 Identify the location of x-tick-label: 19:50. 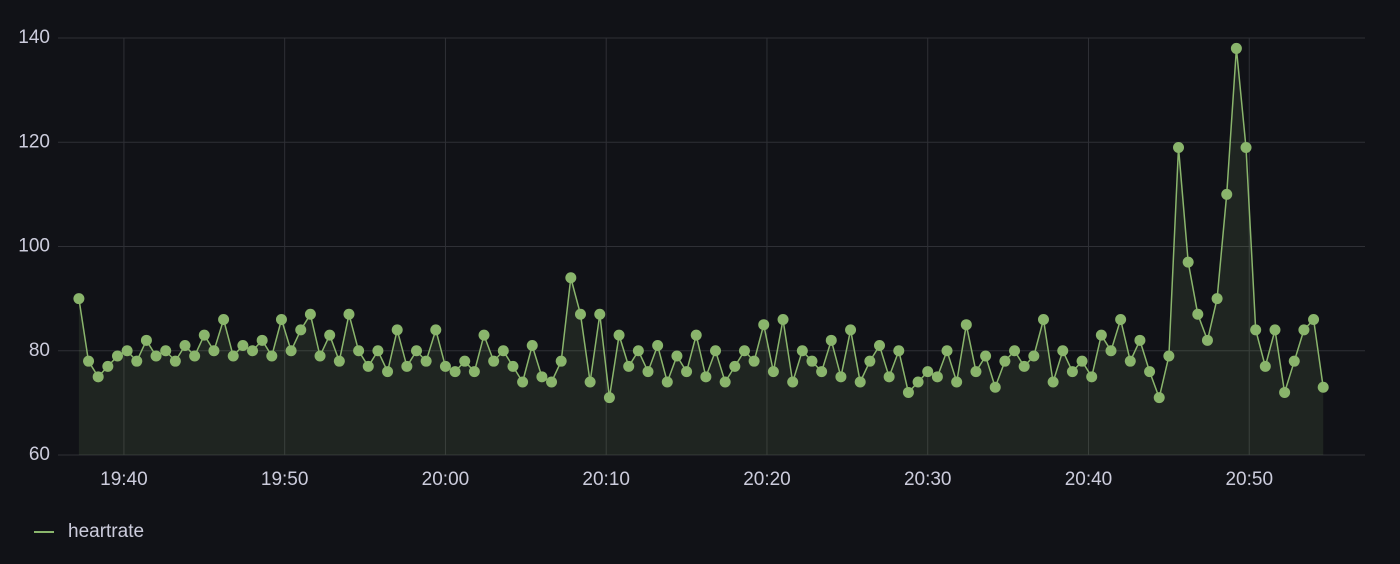
(285, 479).